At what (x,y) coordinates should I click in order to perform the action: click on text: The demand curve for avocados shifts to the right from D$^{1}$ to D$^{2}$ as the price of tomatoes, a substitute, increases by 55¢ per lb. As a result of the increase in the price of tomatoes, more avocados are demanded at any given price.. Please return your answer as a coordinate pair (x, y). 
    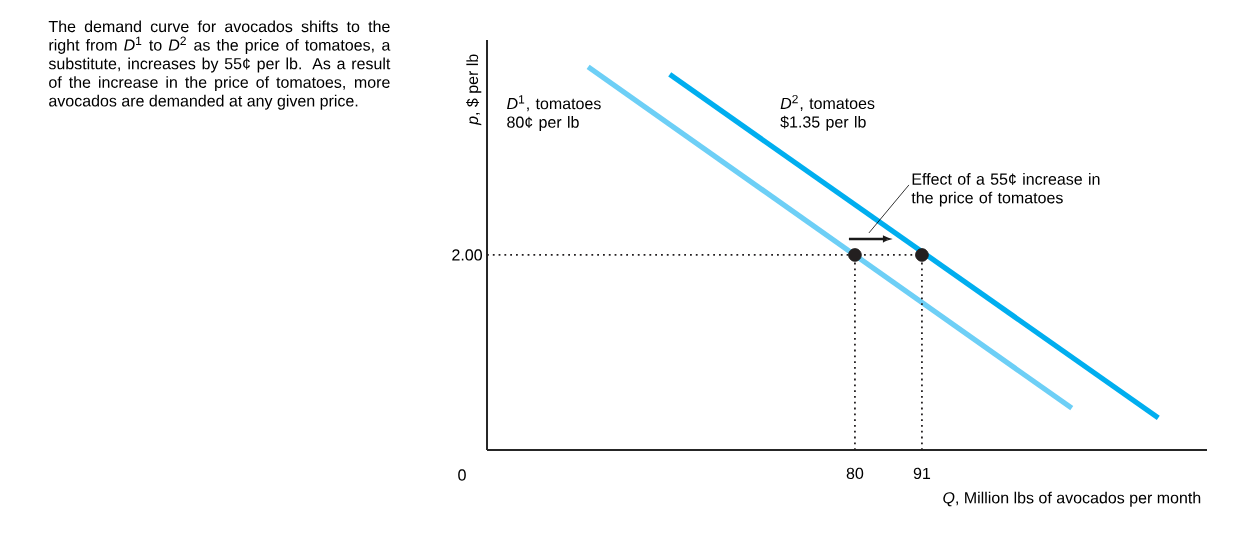
    Looking at the image, I should click on (219, 65).